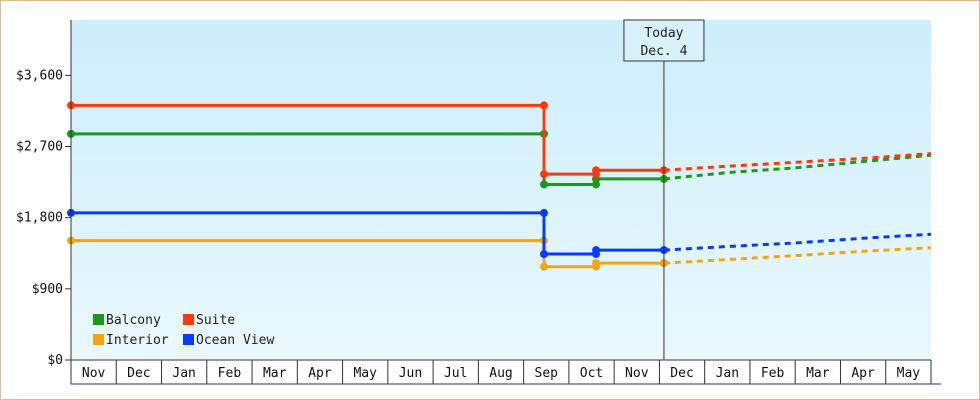 The image size is (980, 400). I want to click on legend-label: Ocean View, so click(235, 340).